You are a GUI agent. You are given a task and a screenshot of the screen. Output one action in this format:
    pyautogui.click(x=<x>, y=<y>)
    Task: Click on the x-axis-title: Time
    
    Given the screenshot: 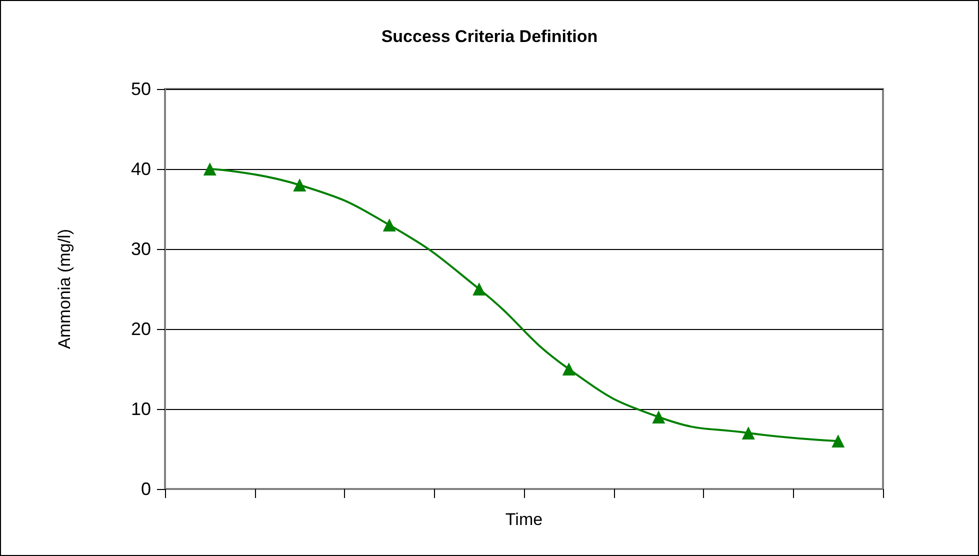 What is the action you would take?
    pyautogui.click(x=524, y=519)
    